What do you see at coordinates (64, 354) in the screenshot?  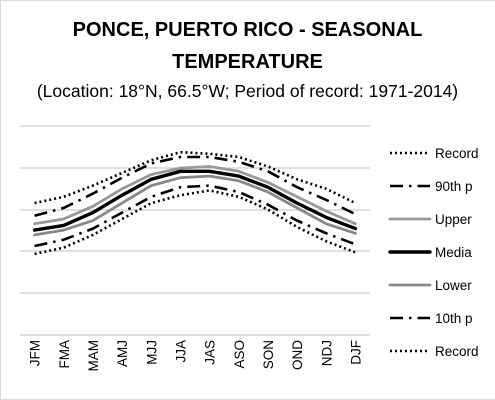 I see `x-tick-label: FMA` at bounding box center [64, 354].